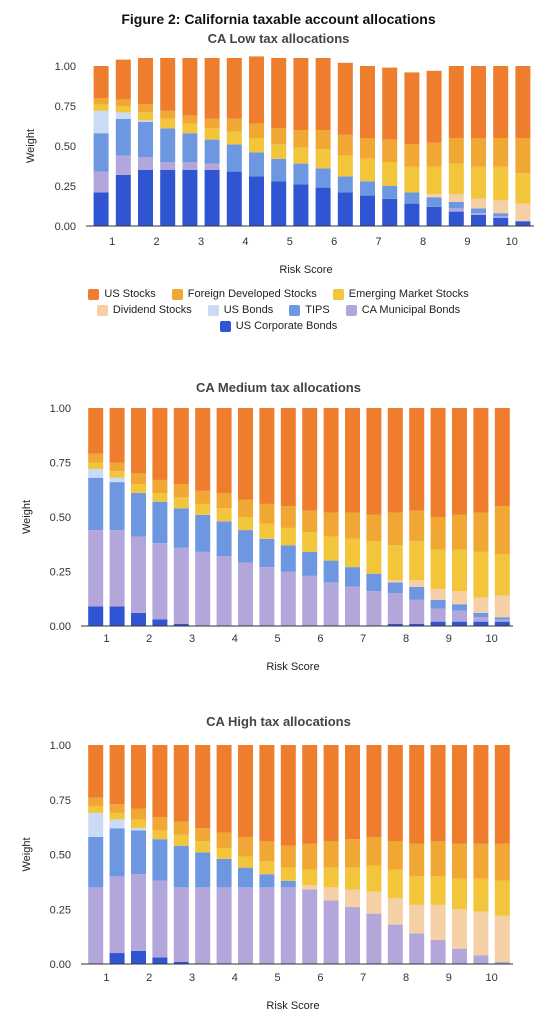 The image size is (557, 1027). I want to click on x-tick-label: 7, so click(363, 639).